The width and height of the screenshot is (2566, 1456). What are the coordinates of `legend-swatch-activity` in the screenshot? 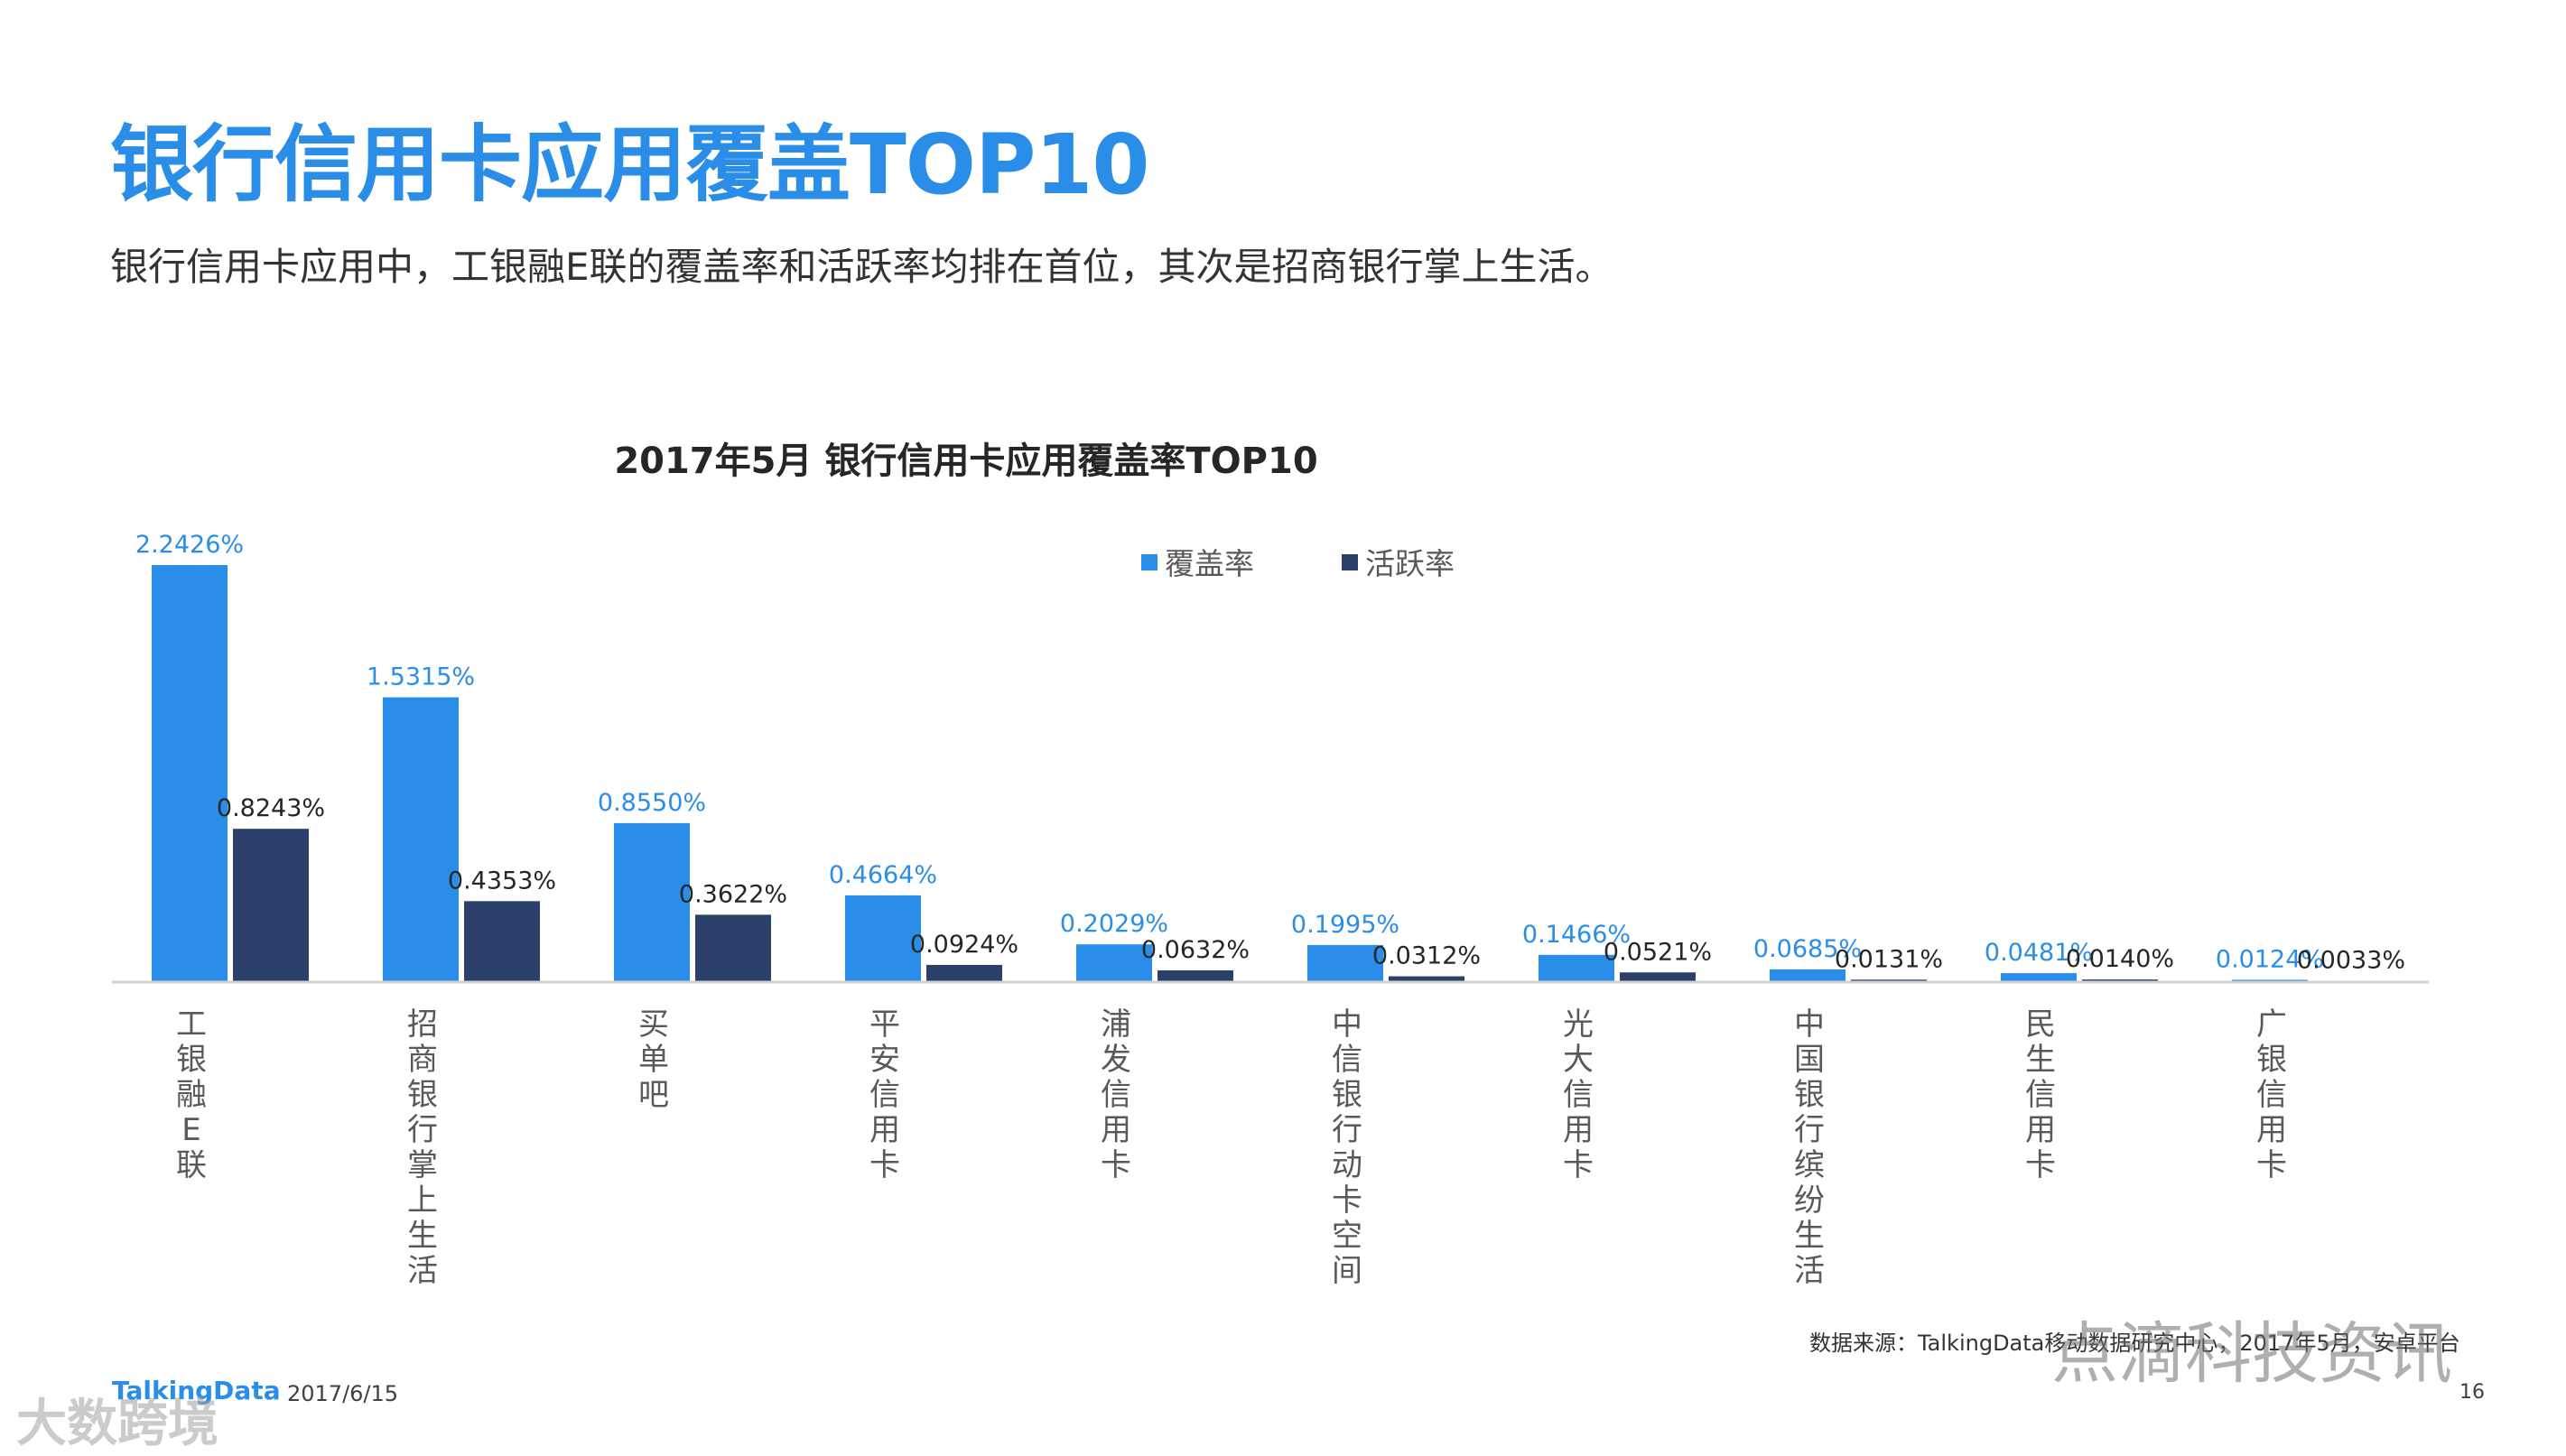 It's located at (1350, 562).